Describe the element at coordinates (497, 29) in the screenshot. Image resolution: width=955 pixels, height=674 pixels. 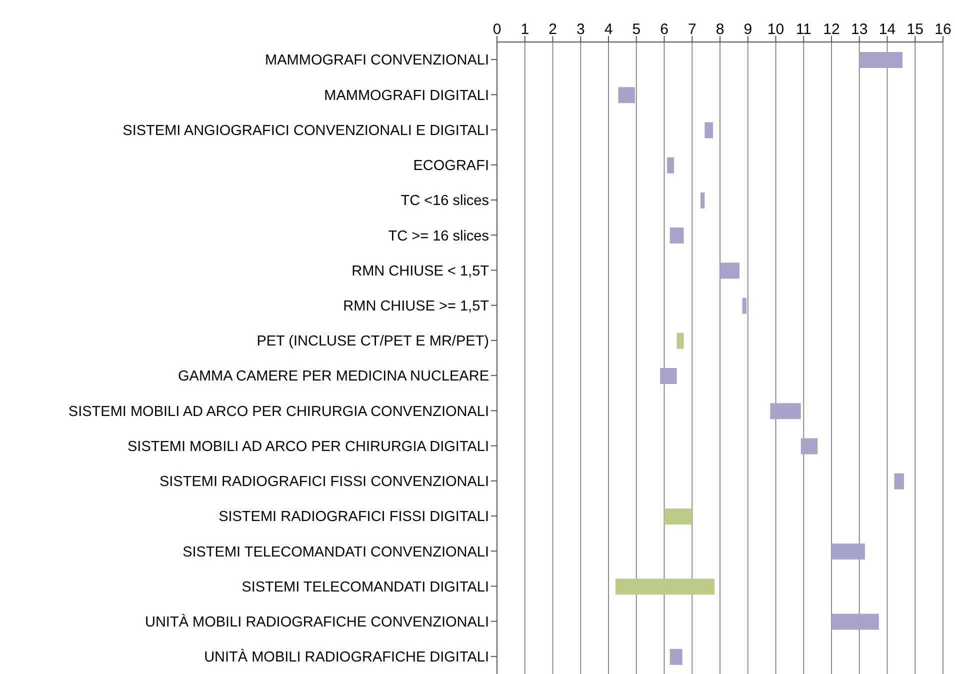
I see `x-tick-label: 0` at that location.